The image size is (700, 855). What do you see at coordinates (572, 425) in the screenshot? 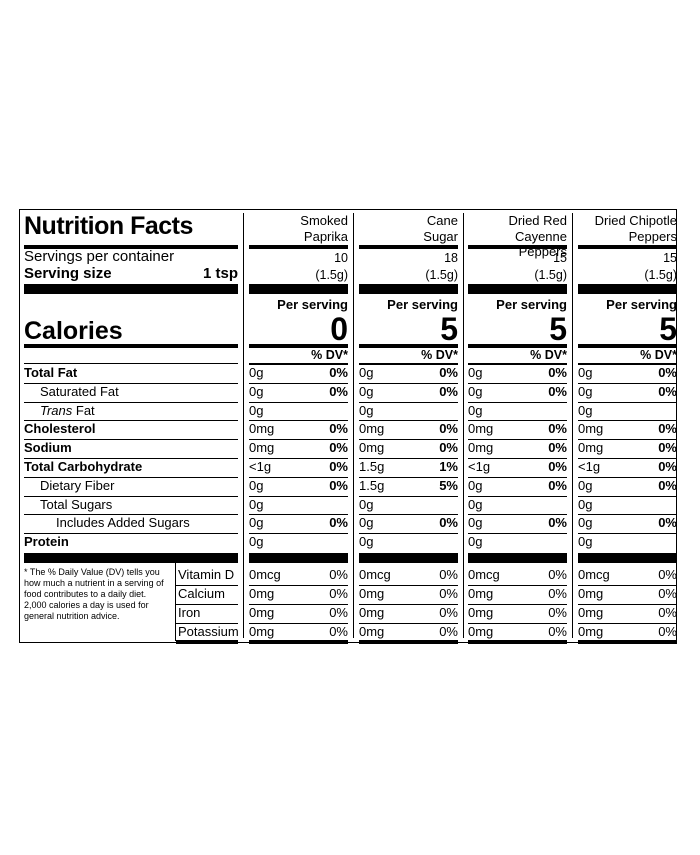
I see `column-divider` at bounding box center [572, 425].